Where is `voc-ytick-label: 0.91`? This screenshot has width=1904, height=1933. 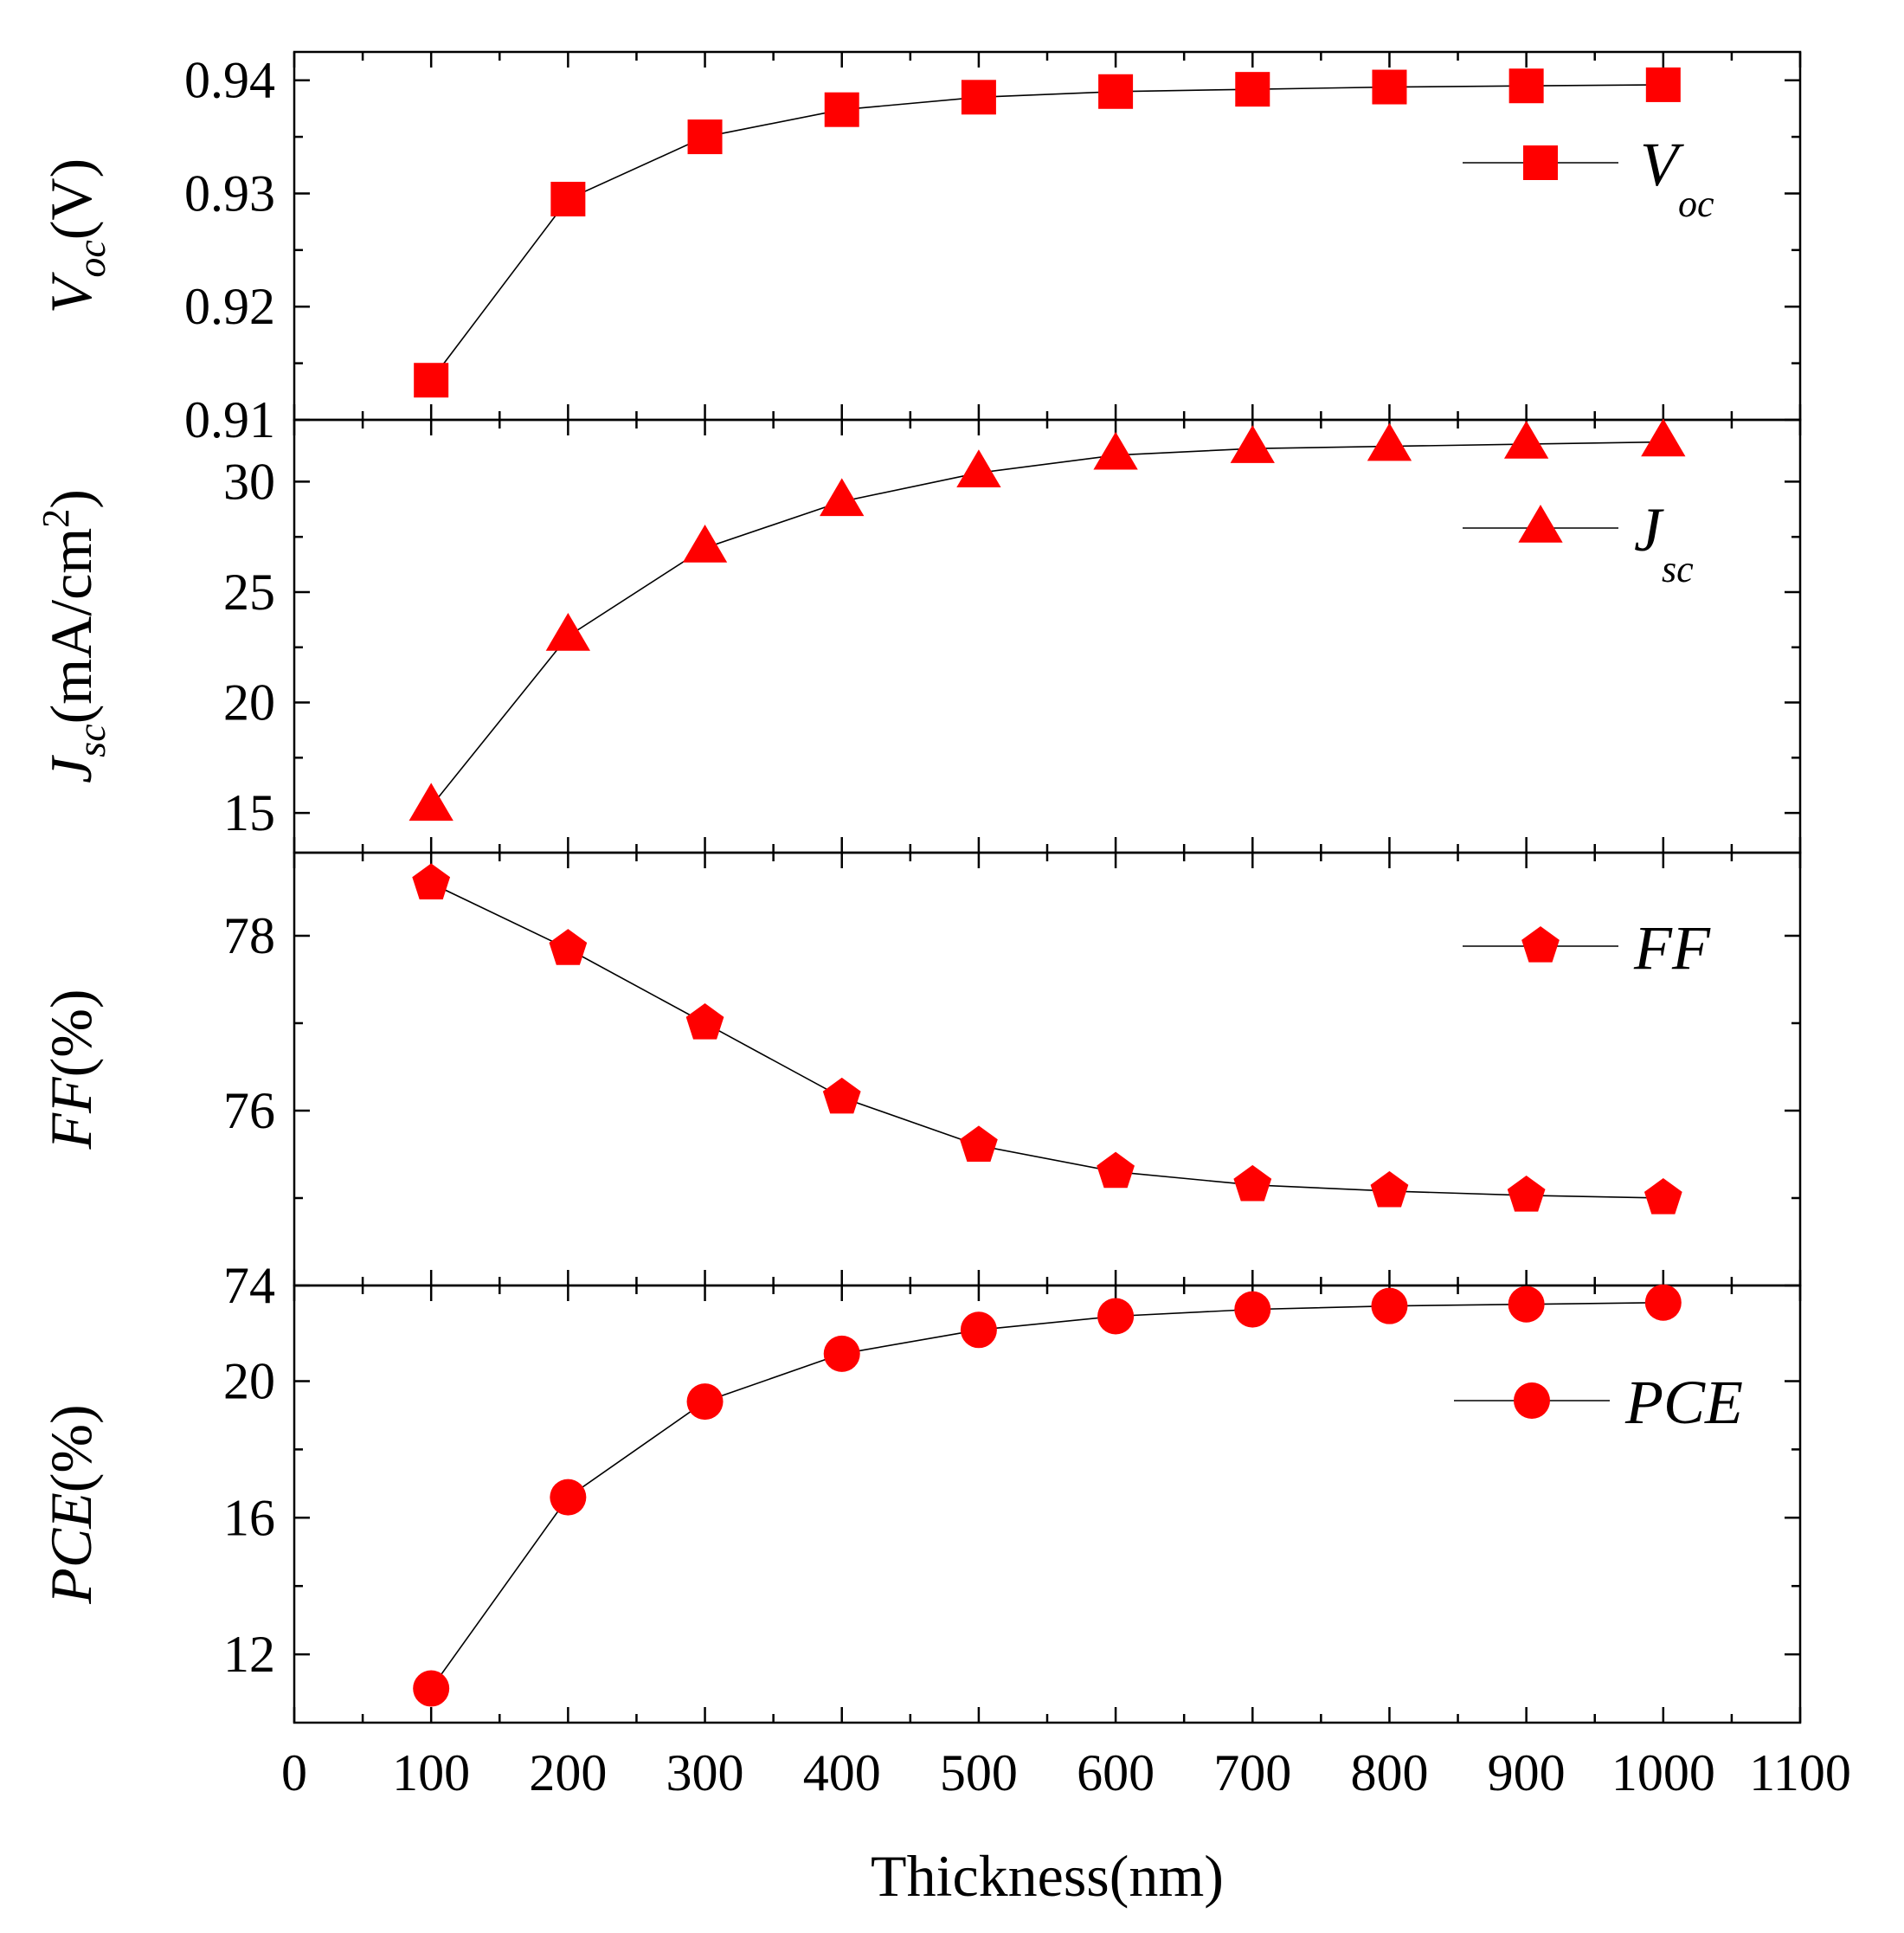
voc-ytick-label: 0.91 is located at coordinates (229, 420).